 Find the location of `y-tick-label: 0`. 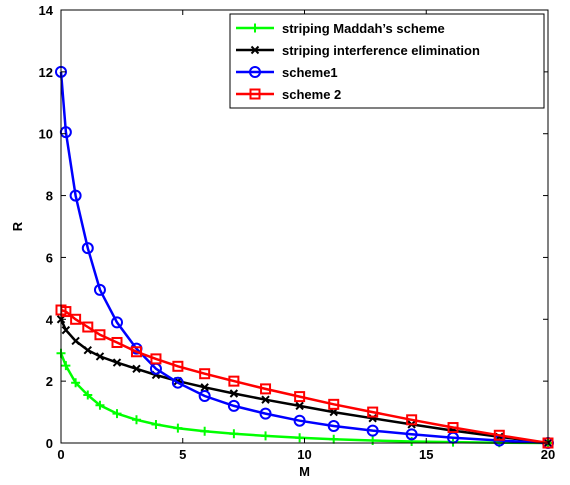

y-tick-label: 0 is located at coordinates (49, 443).